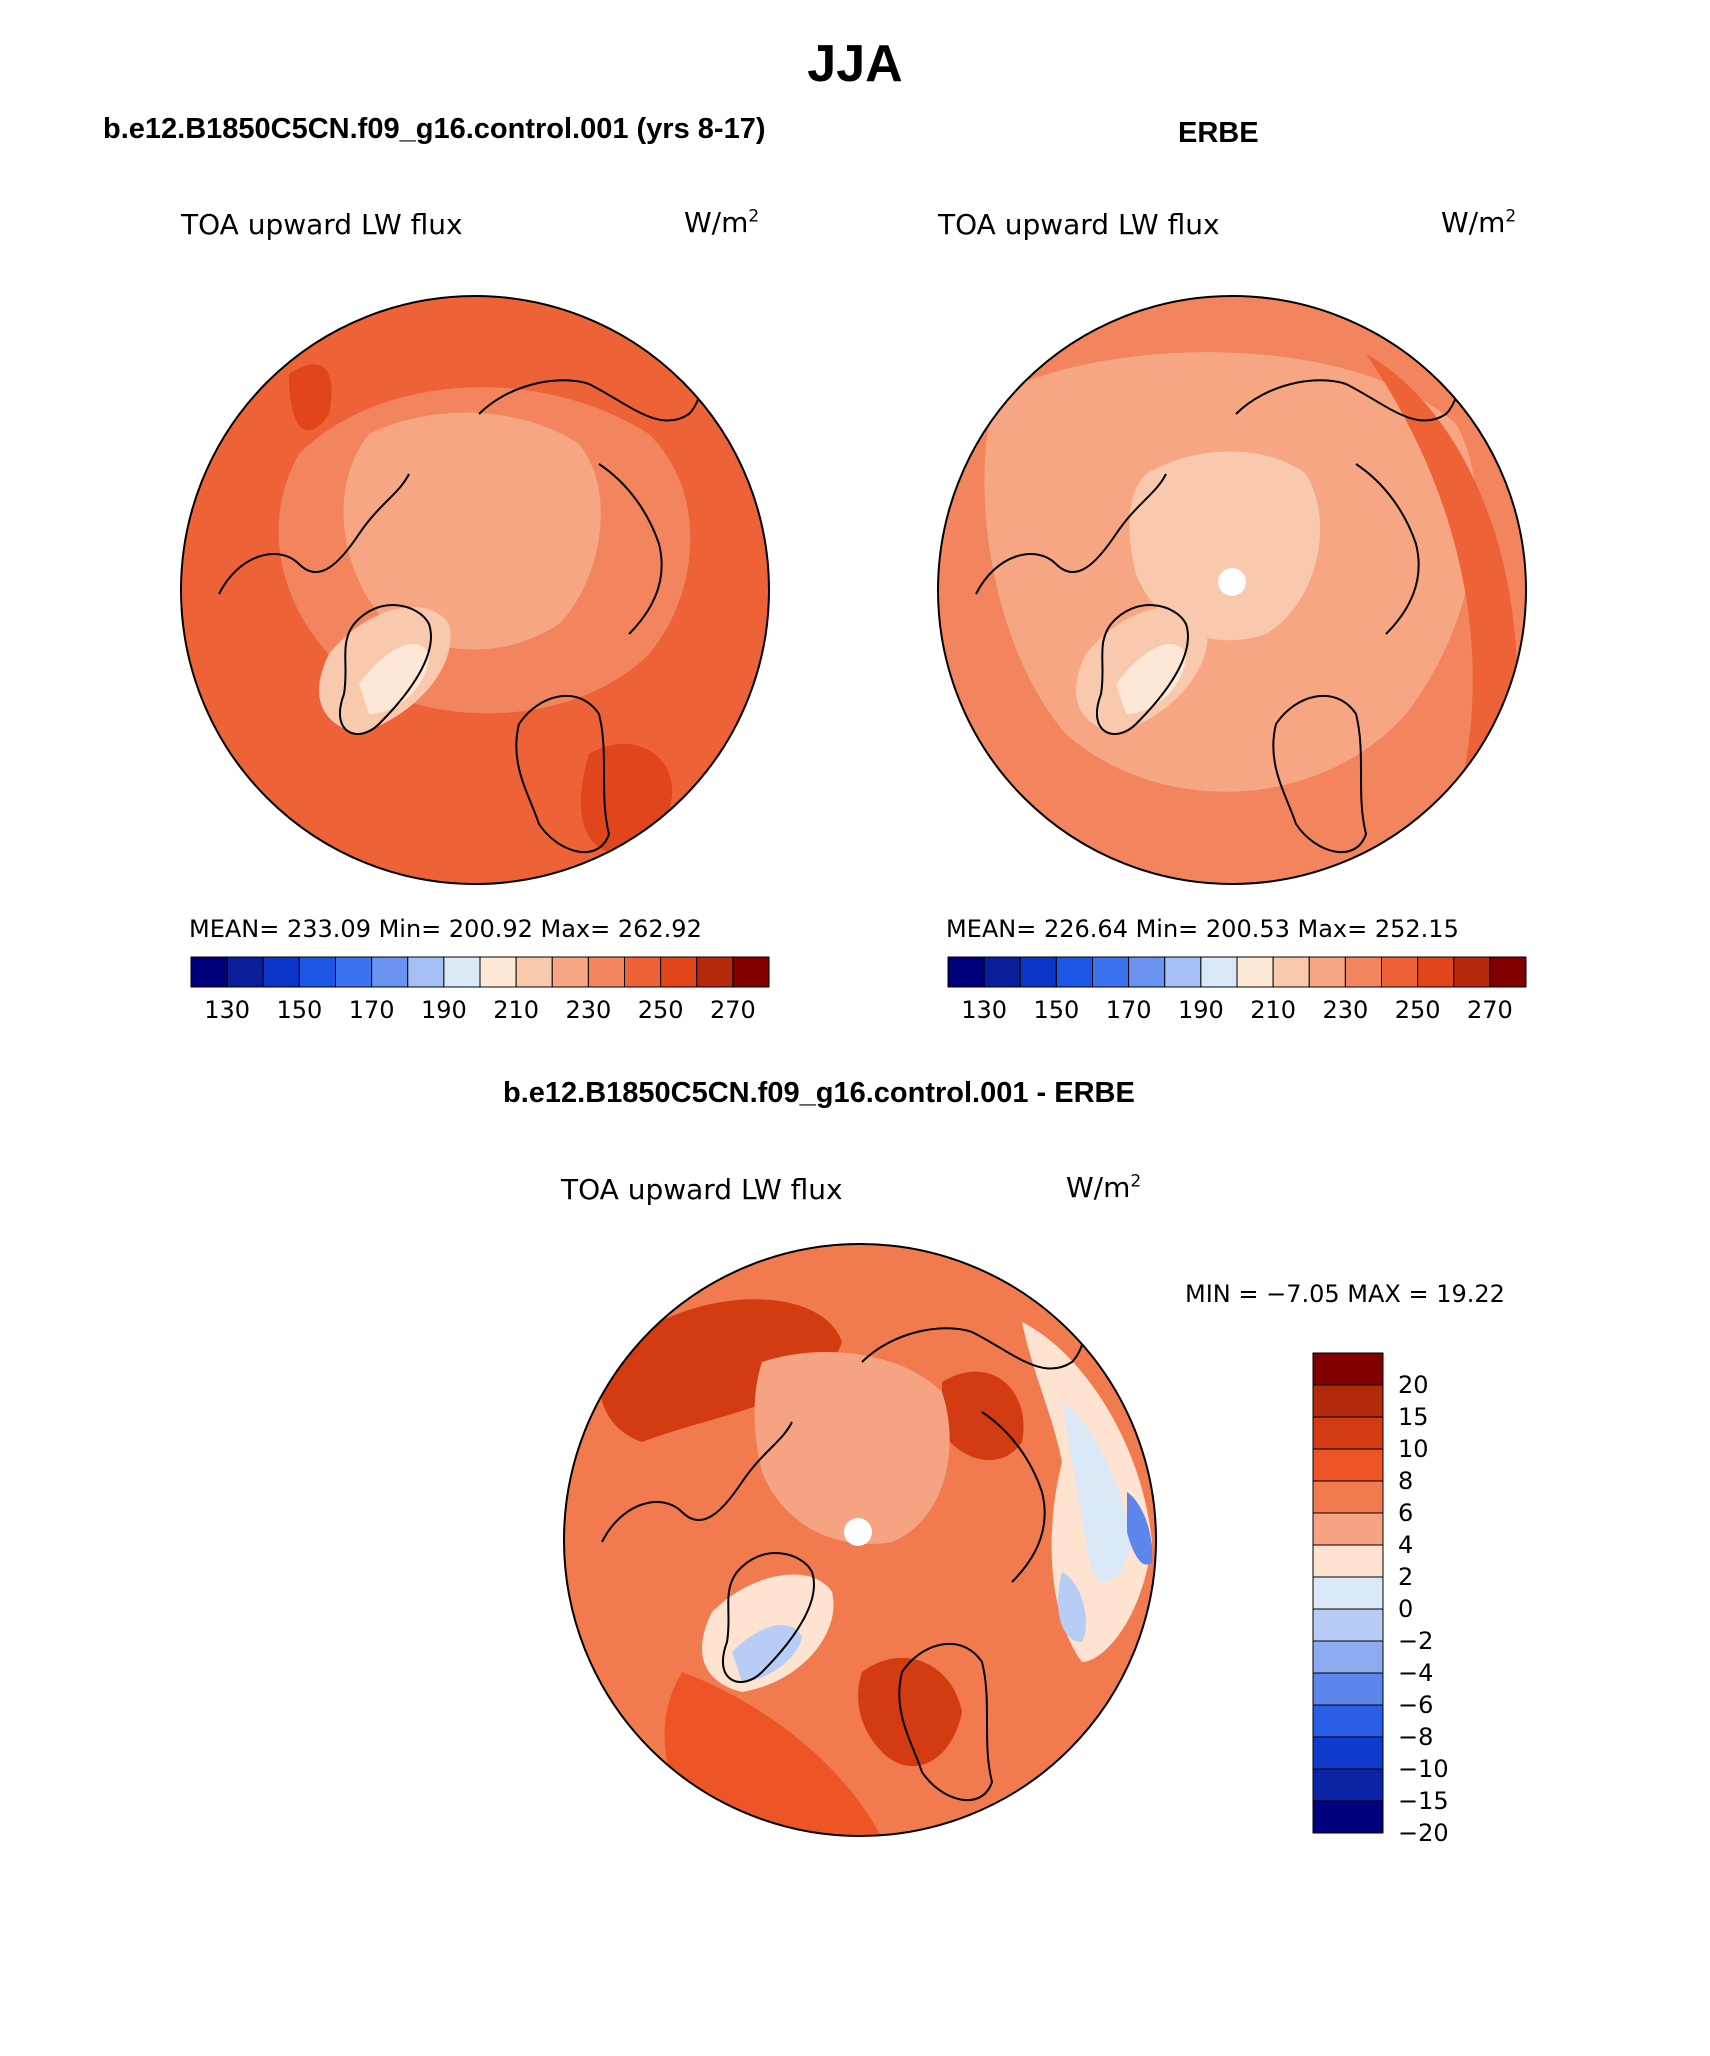 The height and width of the screenshot is (2056, 1710). I want to click on colorbar-tick-label: 15, so click(1413, 1417).